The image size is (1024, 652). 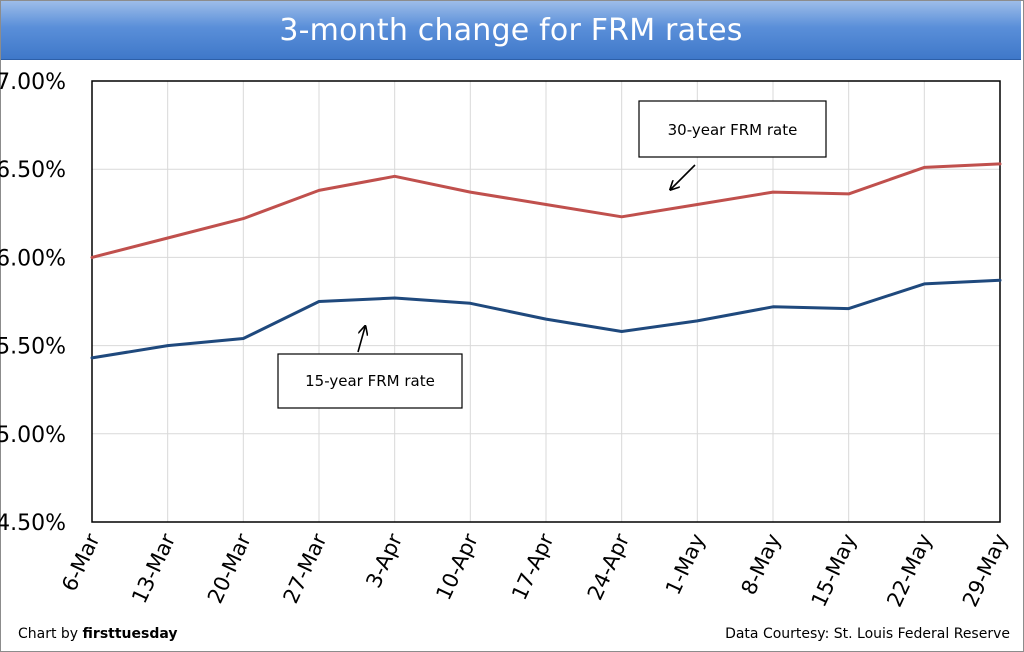 What do you see at coordinates (985, 570) in the screenshot?
I see `x-tick-label: 29-May` at bounding box center [985, 570].